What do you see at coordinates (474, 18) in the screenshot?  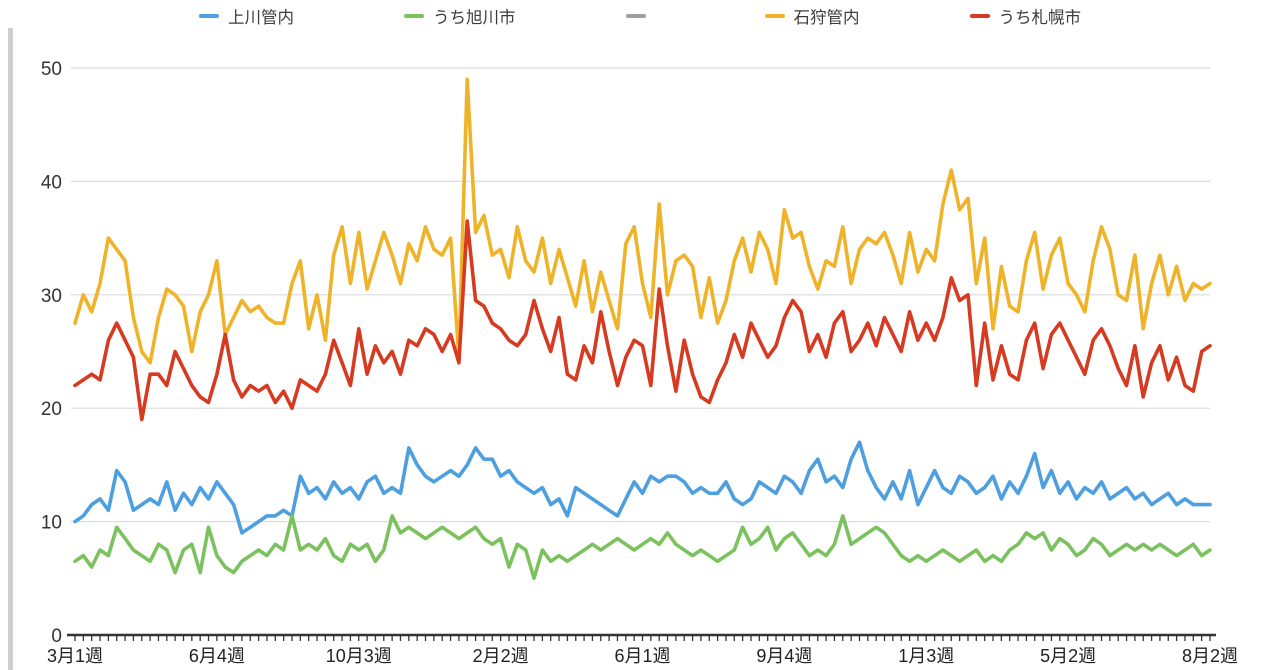 I see `legend-label: うち旭川市` at bounding box center [474, 18].